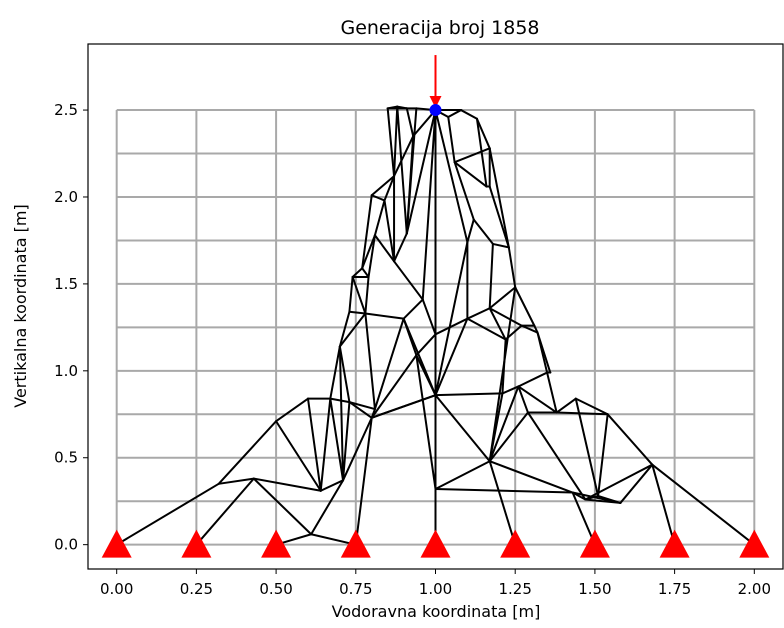  What do you see at coordinates (436, 611) in the screenshot?
I see `x-axis-label: Vodoravna koordinata [m]` at bounding box center [436, 611].